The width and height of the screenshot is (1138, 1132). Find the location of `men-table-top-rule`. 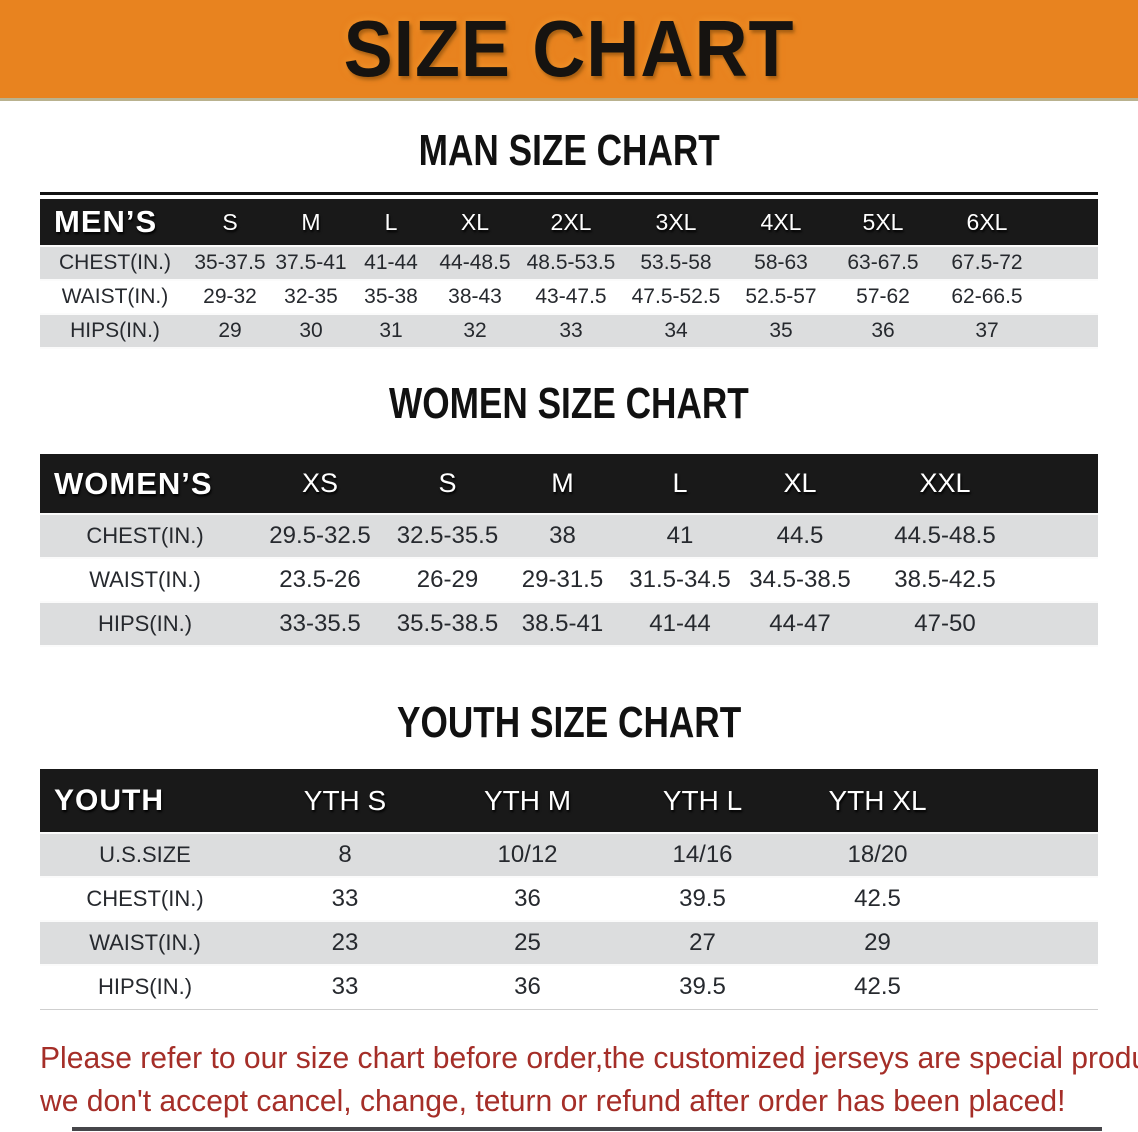

men-table-top-rule is located at coordinates (569, 193).